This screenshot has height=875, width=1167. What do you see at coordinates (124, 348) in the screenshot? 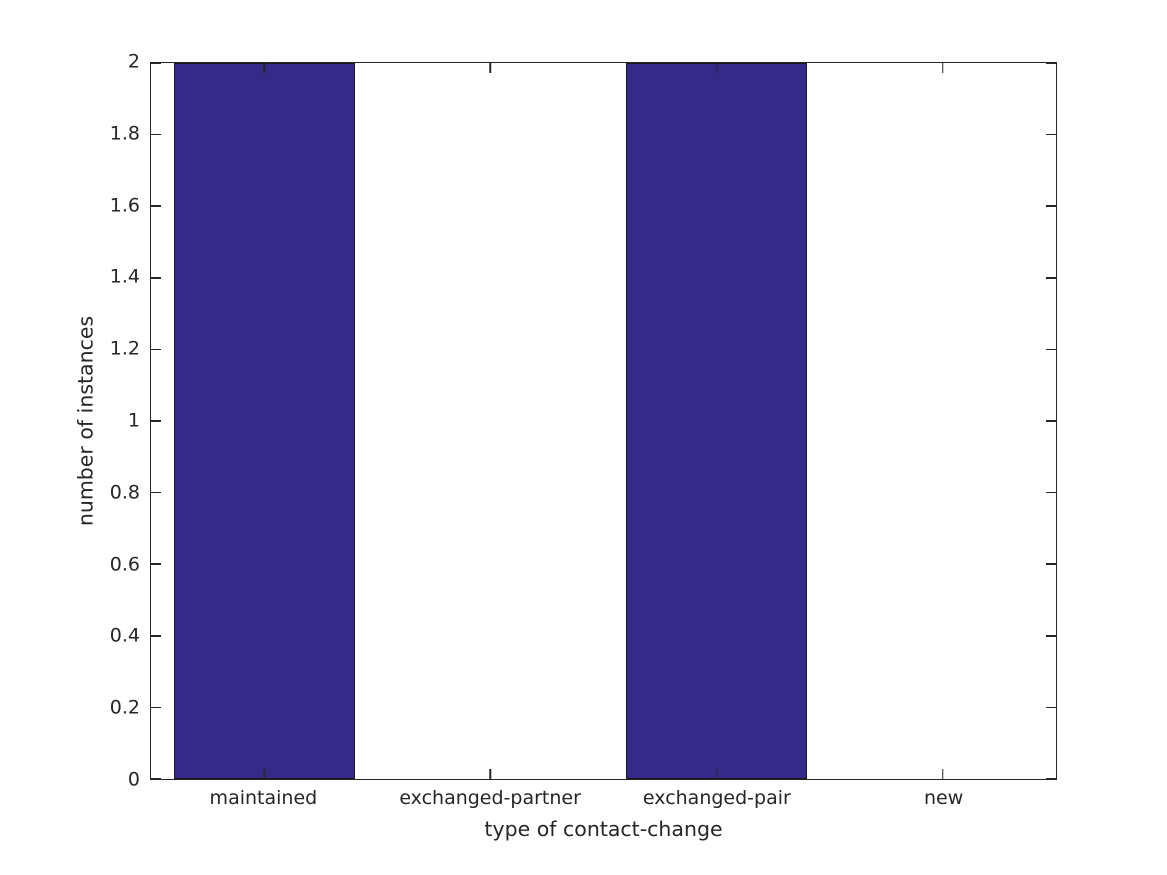
I see `y-tick-label: 1.2` at bounding box center [124, 348].